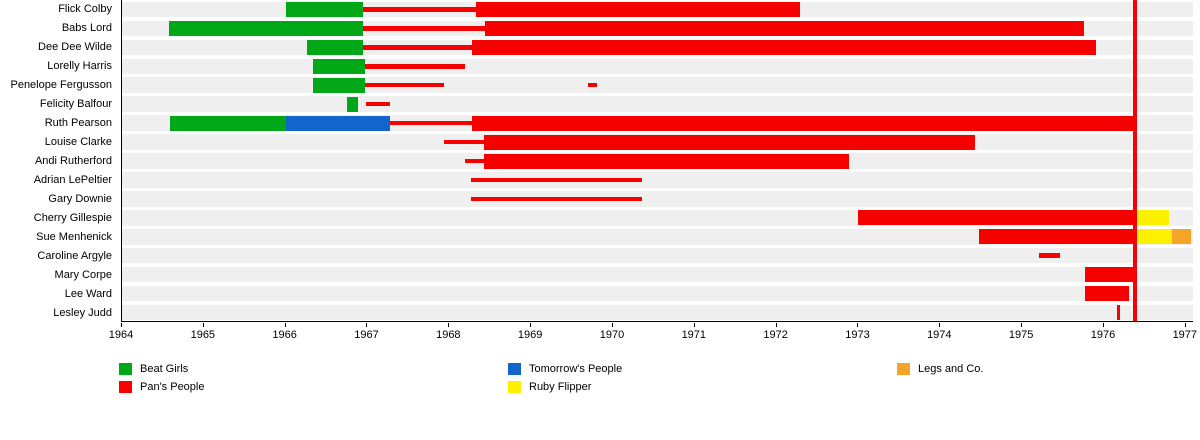 The width and height of the screenshot is (1200, 440). I want to click on segment-caroline-argyle-pans-people, so click(1049, 255).